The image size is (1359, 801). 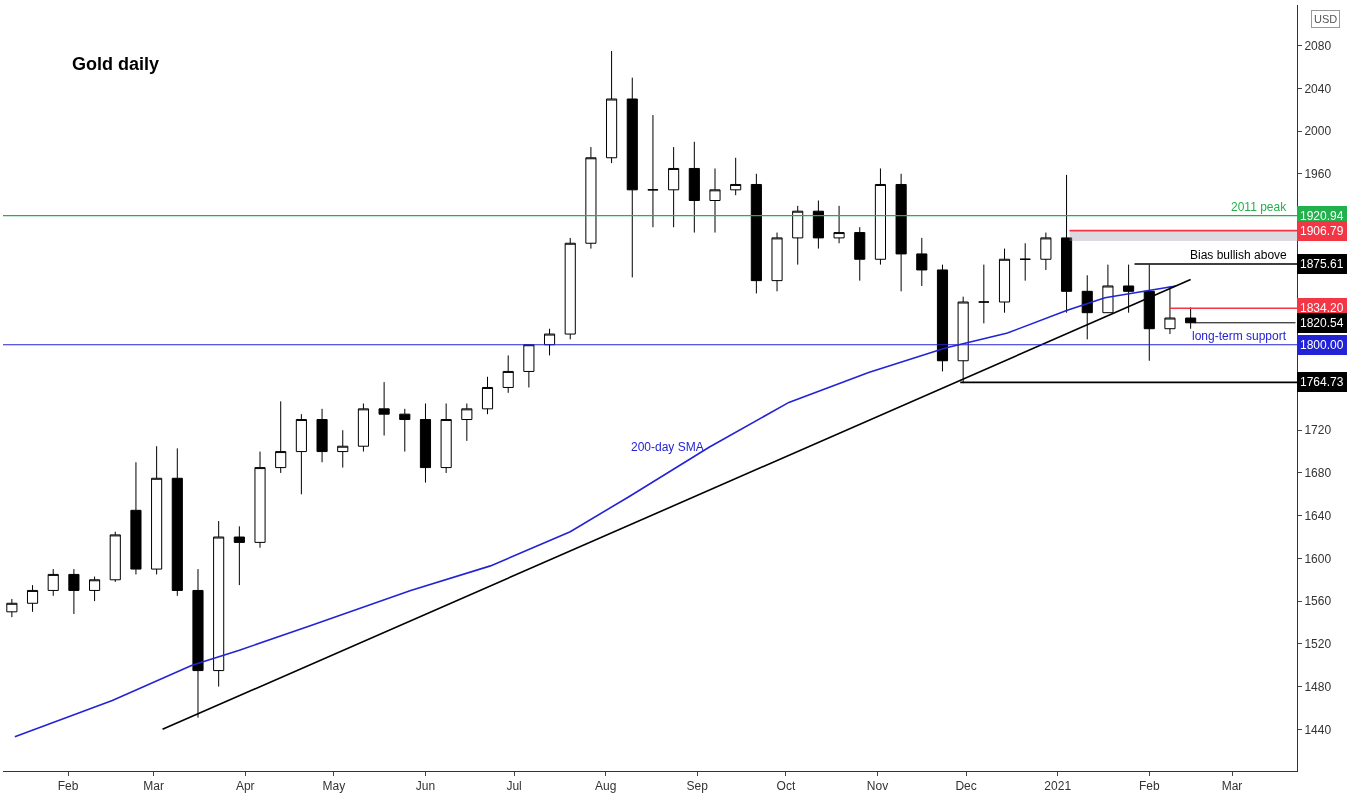 What do you see at coordinates (966, 786) in the screenshot?
I see `x-tick-label: Dec` at bounding box center [966, 786].